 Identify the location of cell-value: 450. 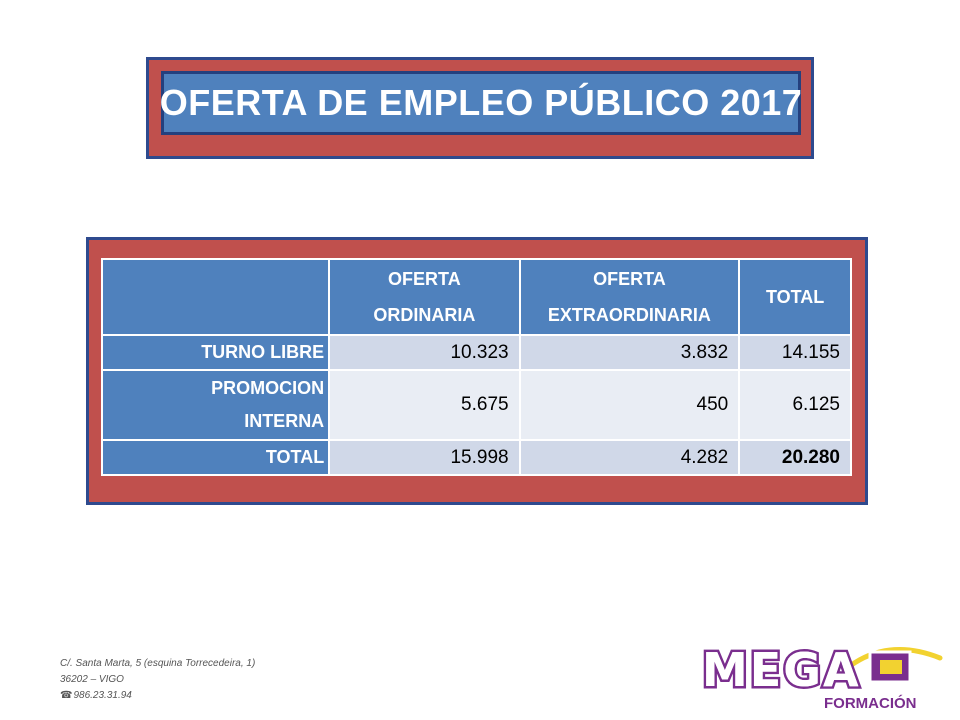
(629, 405).